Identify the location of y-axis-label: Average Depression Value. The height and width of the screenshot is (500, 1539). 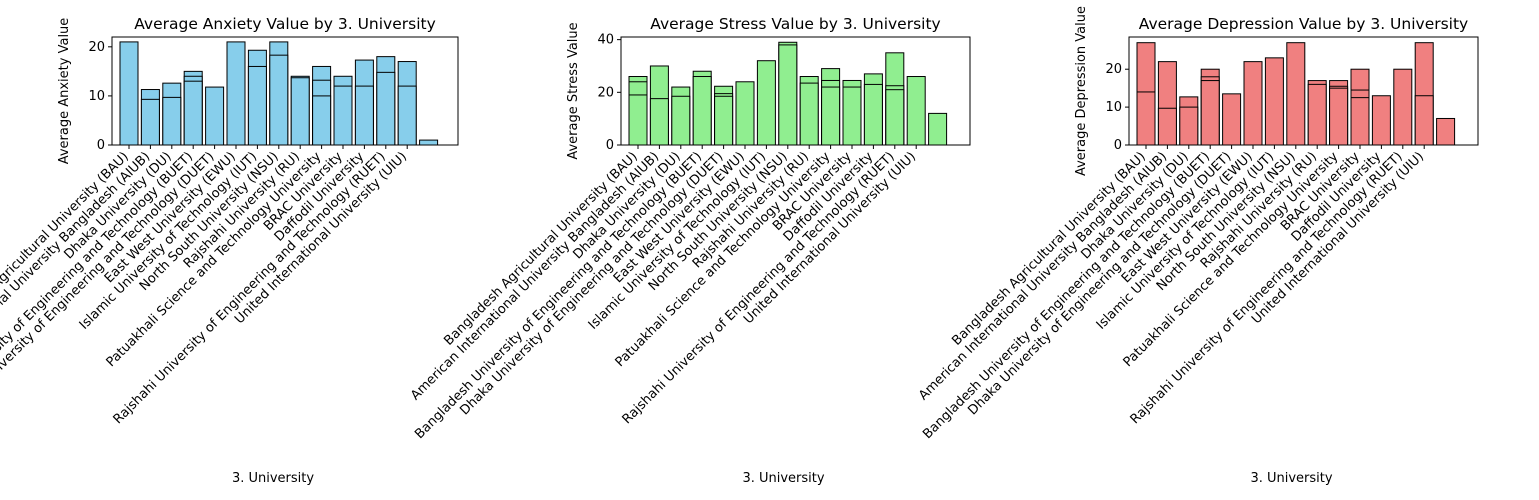
(1081, 91).